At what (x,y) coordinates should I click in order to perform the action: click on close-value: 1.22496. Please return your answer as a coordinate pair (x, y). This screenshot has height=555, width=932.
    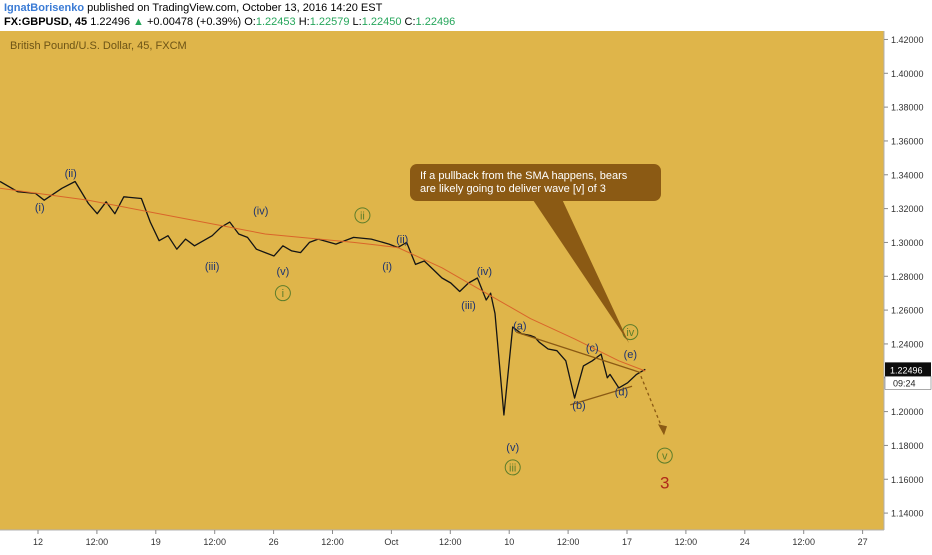
    Looking at the image, I should click on (435, 22).